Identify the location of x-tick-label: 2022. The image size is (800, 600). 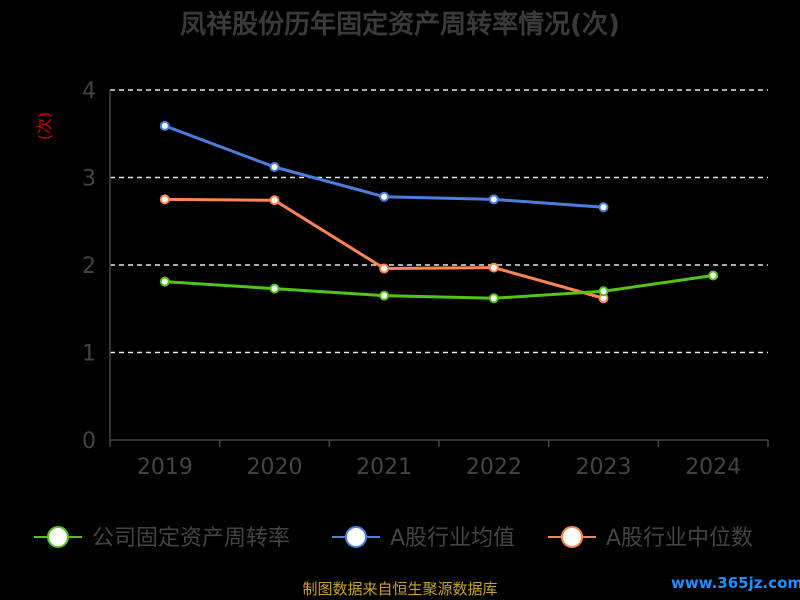
(494, 467).